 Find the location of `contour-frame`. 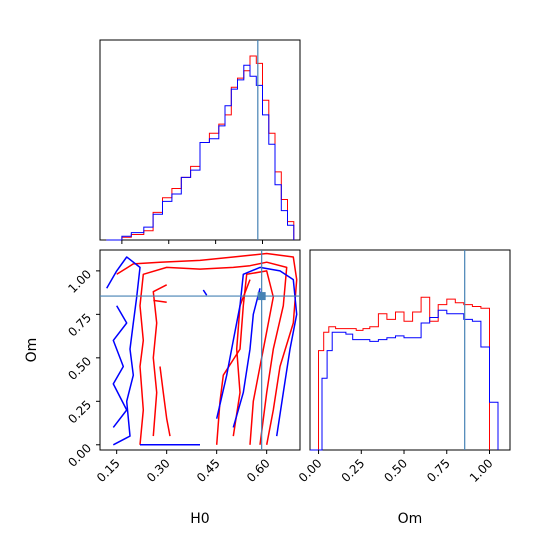

contour-frame is located at coordinates (200, 350).